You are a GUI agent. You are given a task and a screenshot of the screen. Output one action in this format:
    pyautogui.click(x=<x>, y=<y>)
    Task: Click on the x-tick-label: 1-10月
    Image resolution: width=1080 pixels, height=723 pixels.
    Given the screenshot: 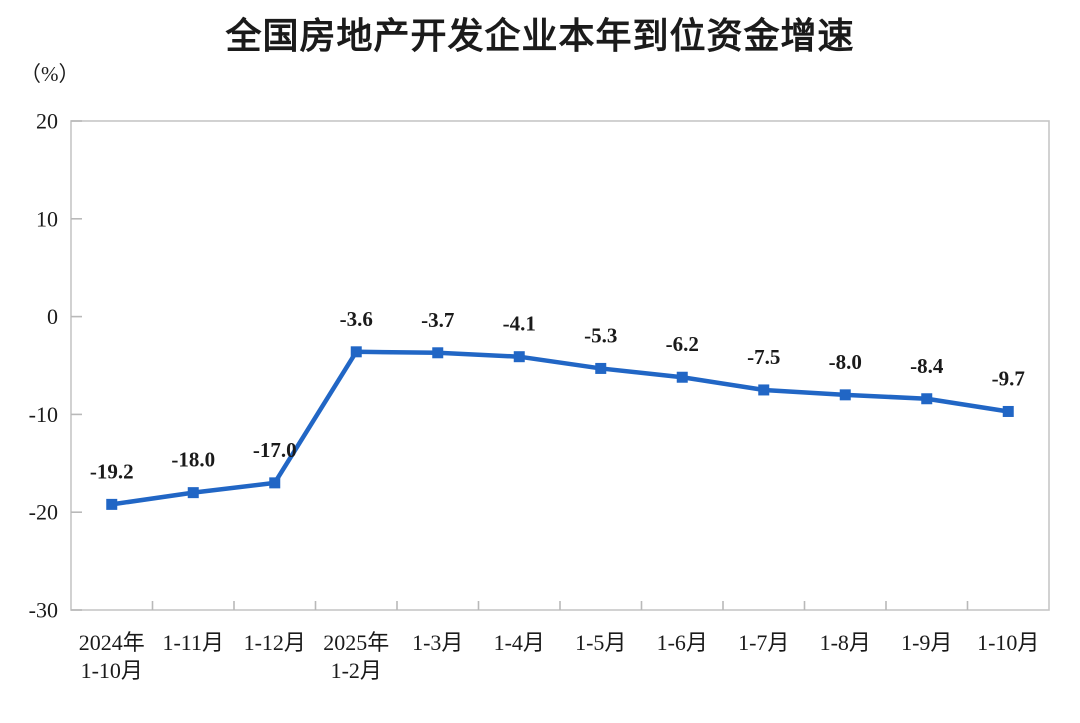 What is the action you would take?
    pyautogui.click(x=1008, y=642)
    